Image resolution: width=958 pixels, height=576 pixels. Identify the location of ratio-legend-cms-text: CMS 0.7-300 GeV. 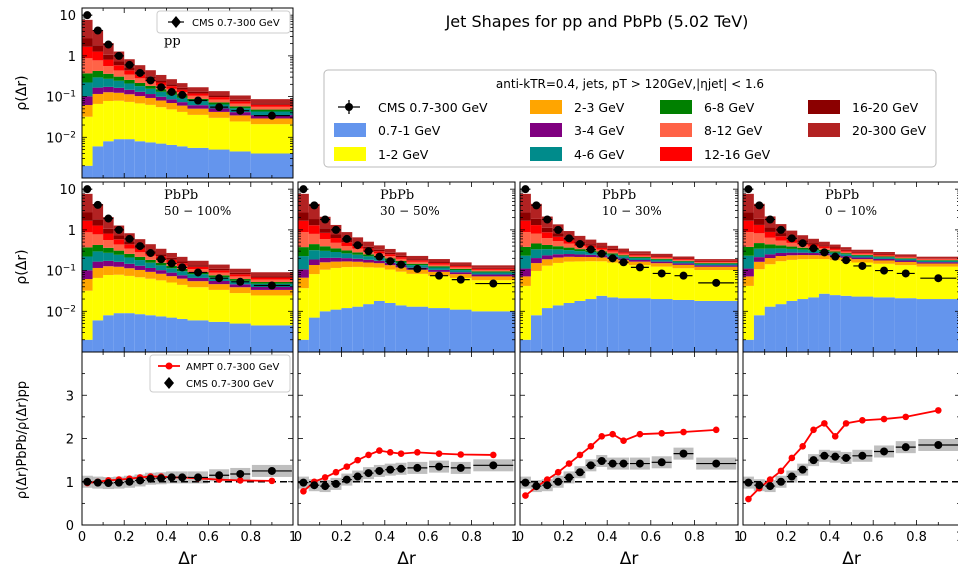
(230, 384).